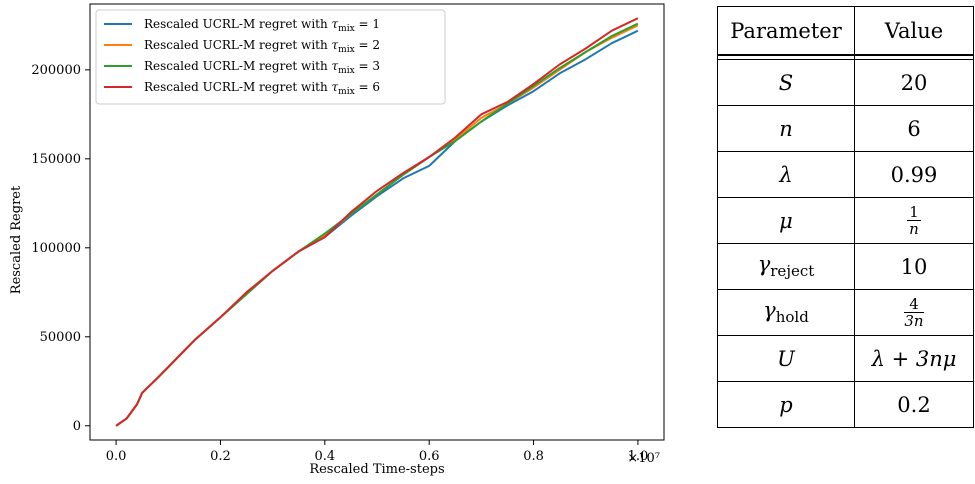 The image size is (975, 484). I want to click on table-row-gamma-hold: γhold 4 3n, so click(845, 312).